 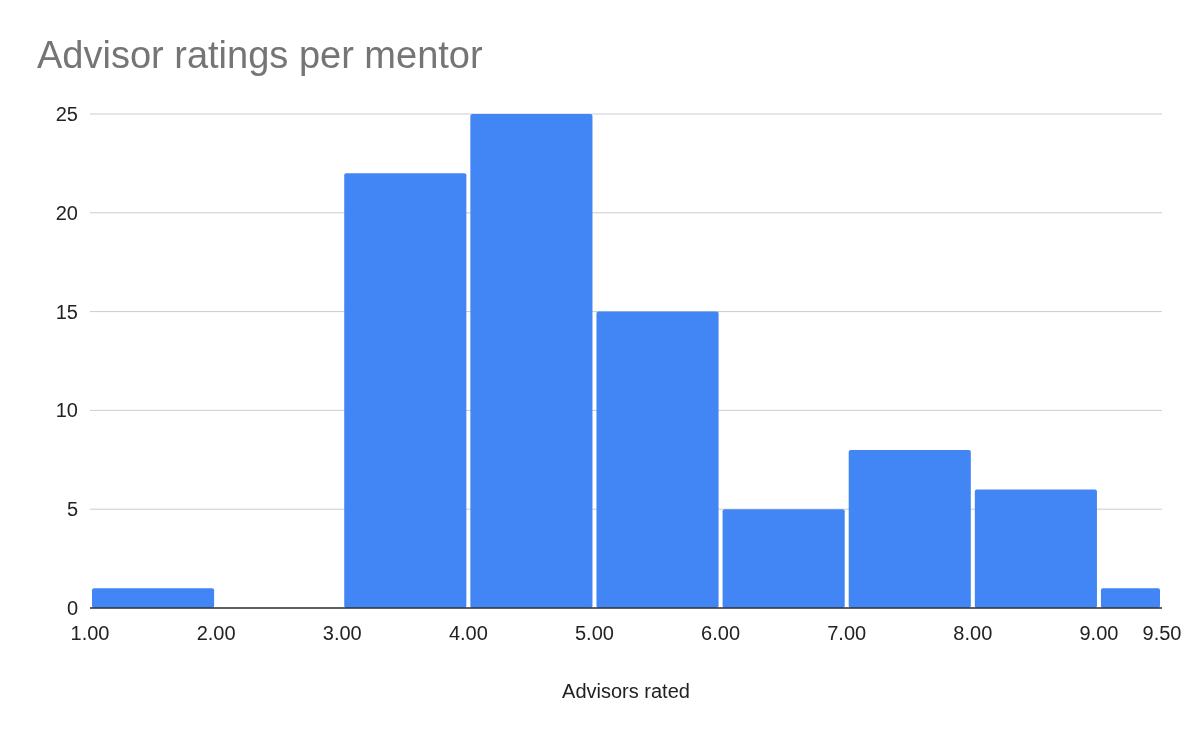 I want to click on x-tick-label: 9.00, so click(x=1099, y=633).